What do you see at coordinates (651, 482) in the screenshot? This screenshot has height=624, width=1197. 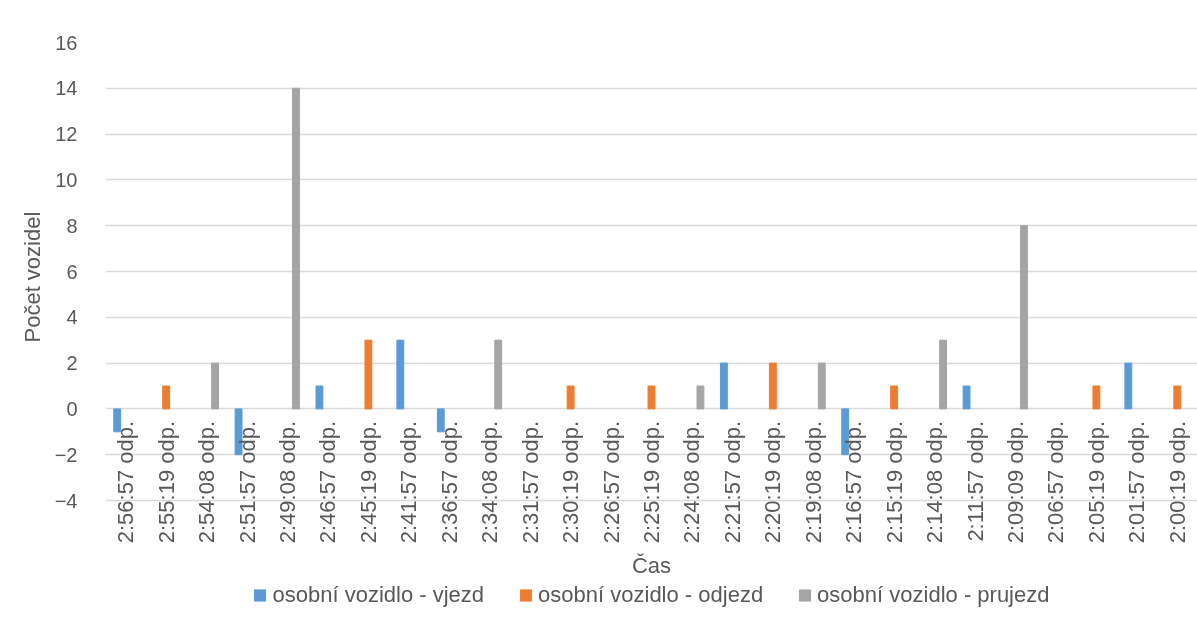 I see `x-tick-label: 2:25:19 odp.` at bounding box center [651, 482].